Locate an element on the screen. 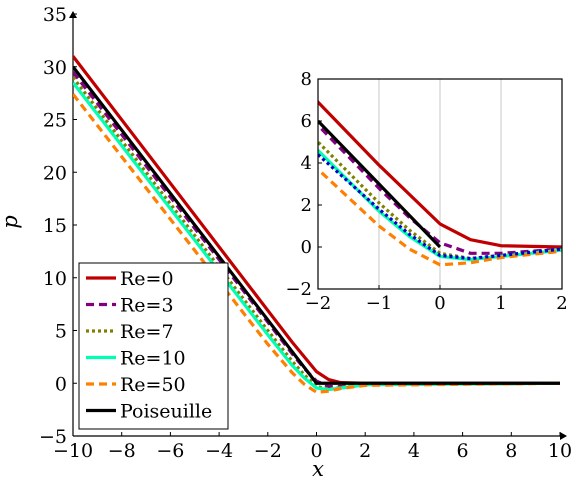  main-x-ticks: −10 −8 −6 −4 −2 0 2 4 6 8 10 is located at coordinates (312, 447).